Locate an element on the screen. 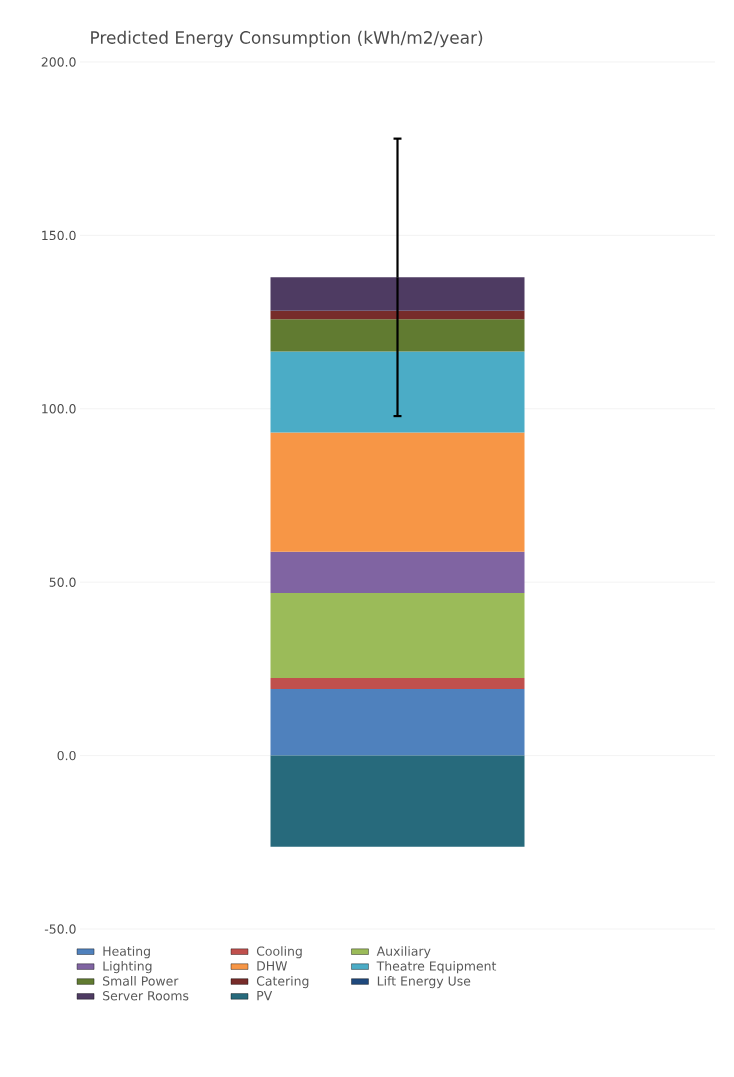 The height and width of the screenshot is (1077, 734). legend-label: Small Power is located at coordinates (141, 981).